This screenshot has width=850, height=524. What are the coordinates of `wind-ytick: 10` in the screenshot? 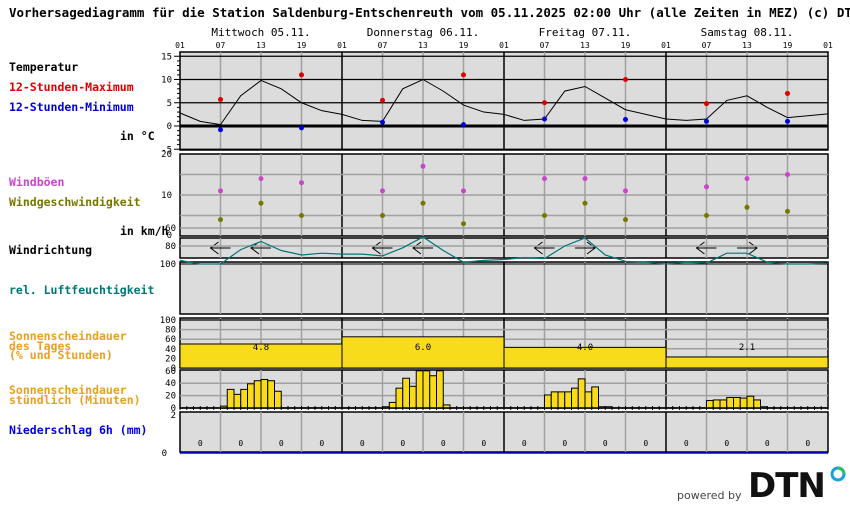 It's located at (166, 196).